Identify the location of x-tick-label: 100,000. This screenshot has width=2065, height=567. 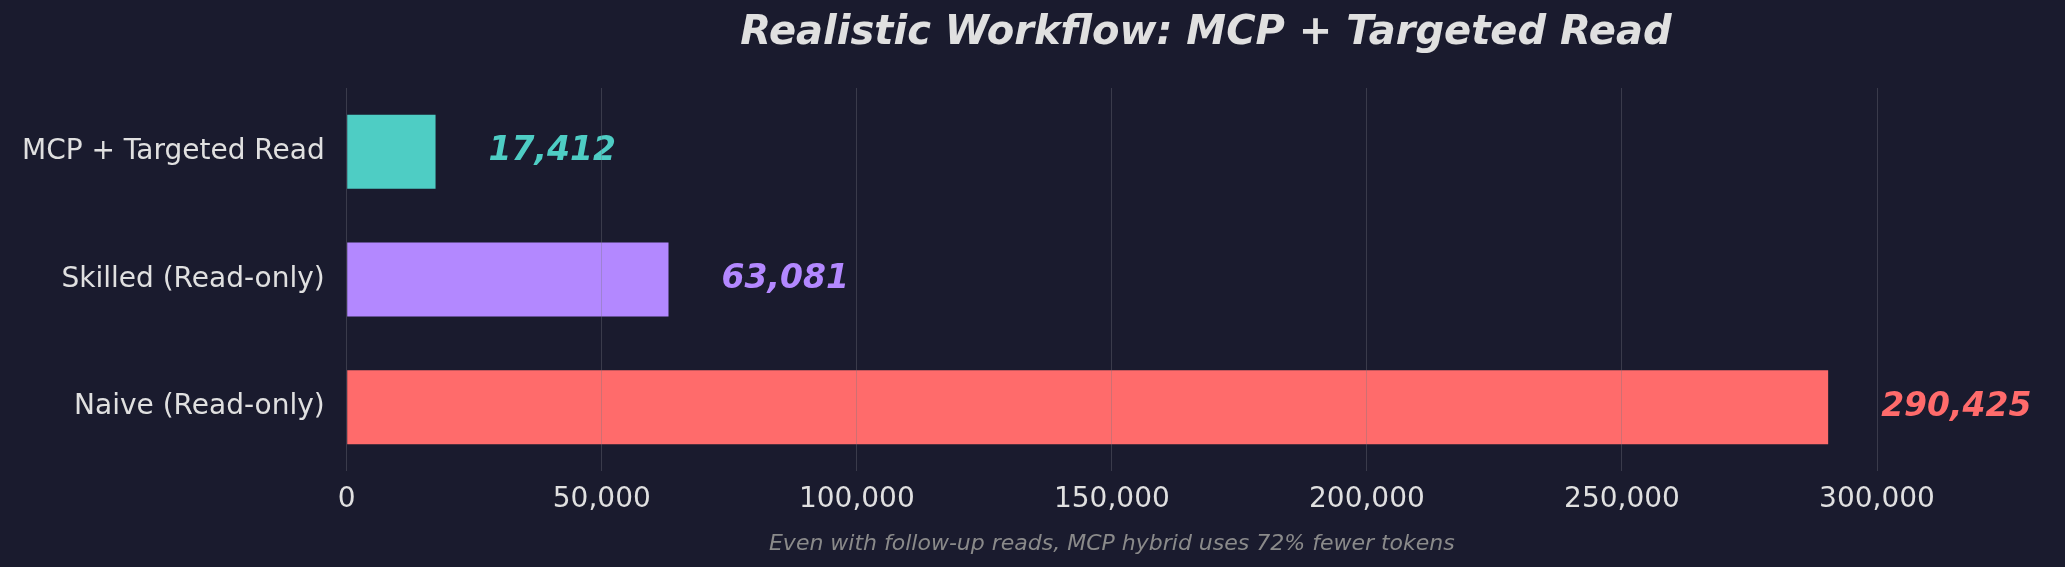
(856, 498).